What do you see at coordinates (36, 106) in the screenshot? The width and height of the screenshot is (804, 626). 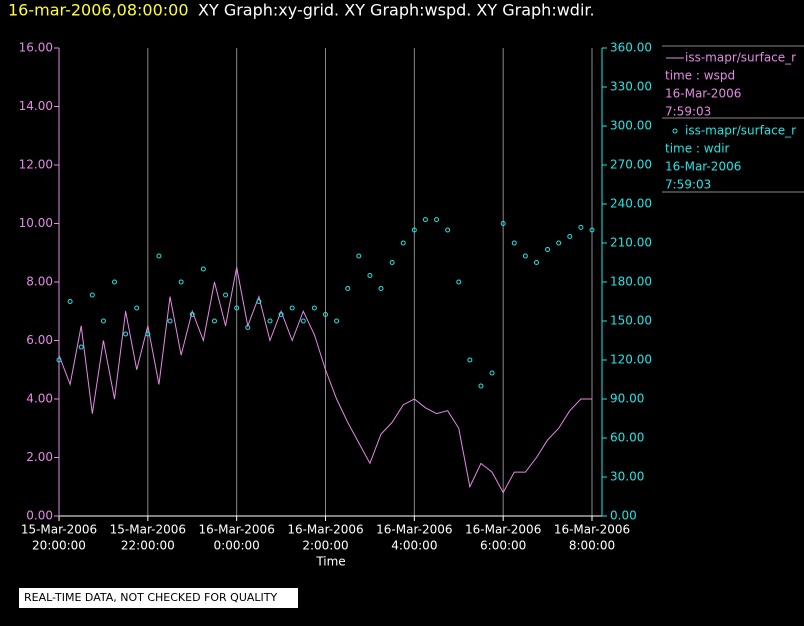 I see `y-tick-label: 14.00` at bounding box center [36, 106].